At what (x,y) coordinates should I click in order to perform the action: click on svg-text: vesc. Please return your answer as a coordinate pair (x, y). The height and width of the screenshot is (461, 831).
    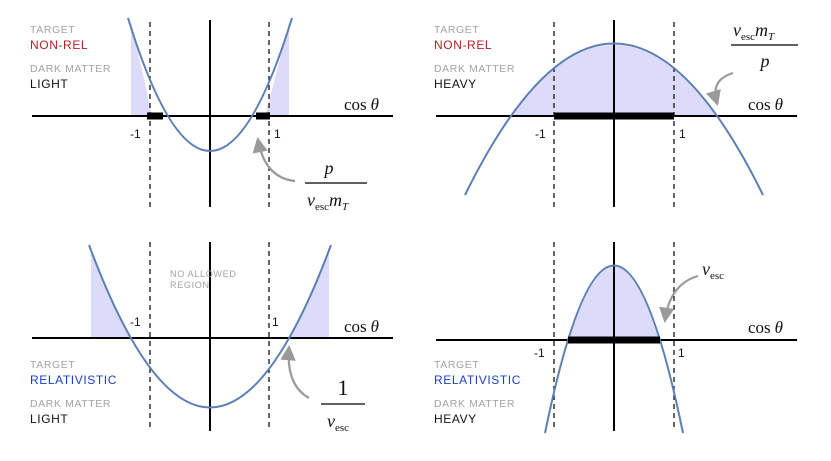
    Looking at the image, I should click on (338, 422).